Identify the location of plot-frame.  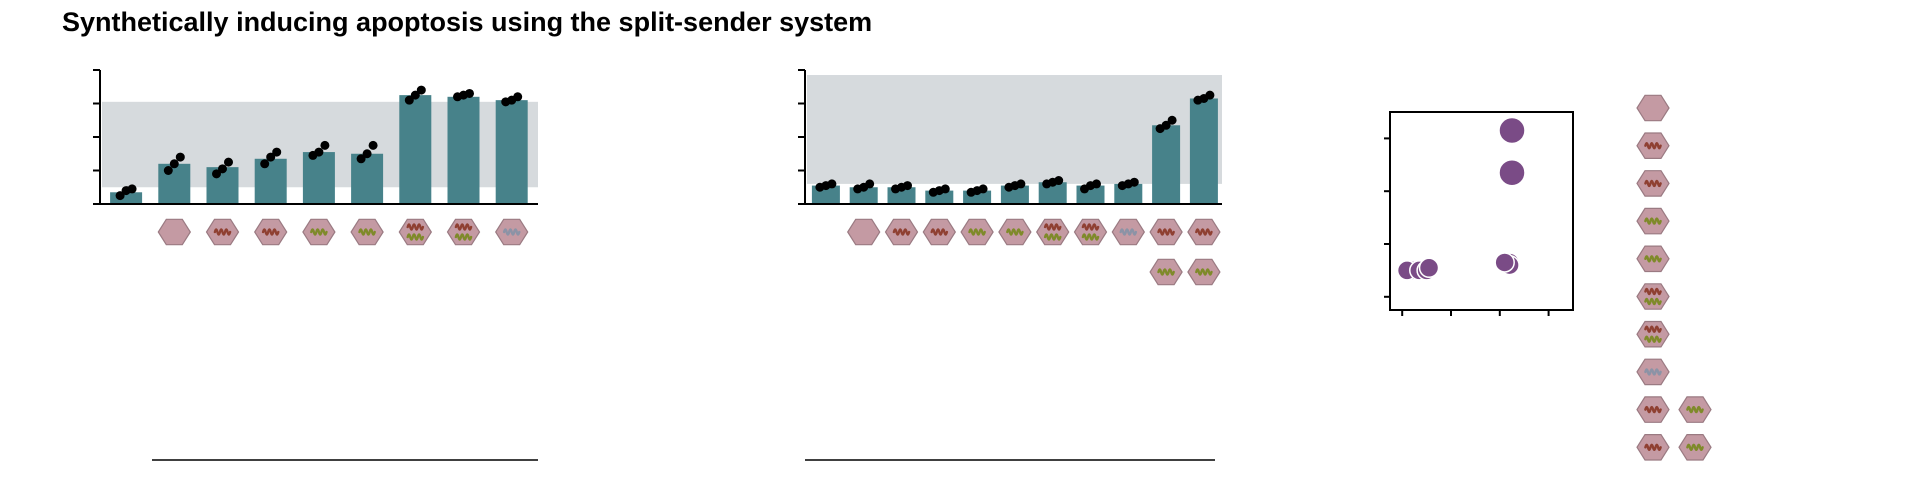
(1481, 211).